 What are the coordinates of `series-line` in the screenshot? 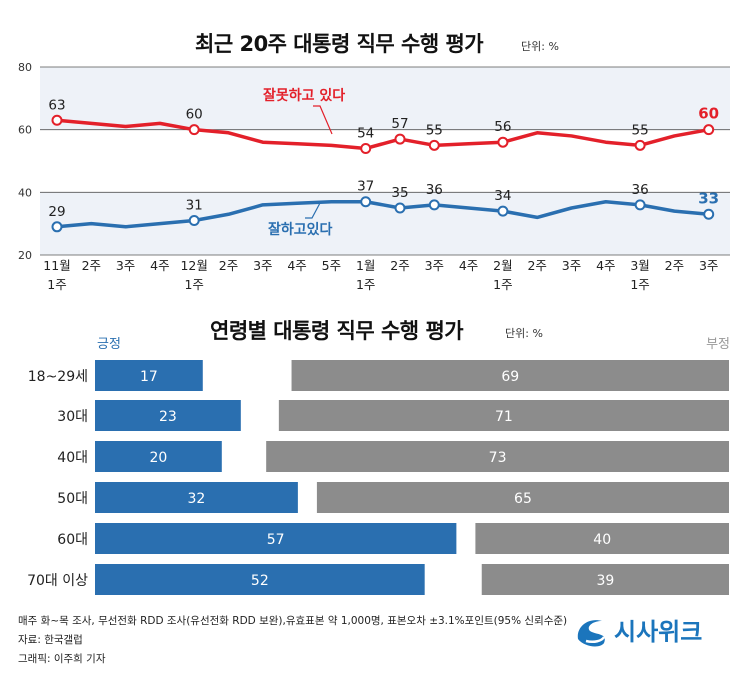 It's located at (382, 214).